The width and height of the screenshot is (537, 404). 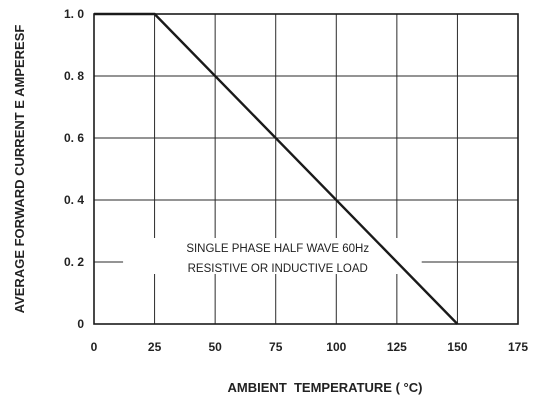 I want to click on y-tick-label: 0. 4, so click(x=74, y=200).